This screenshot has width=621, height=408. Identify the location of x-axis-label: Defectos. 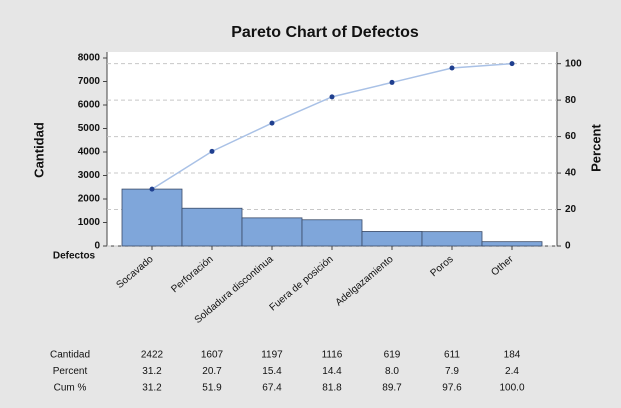
(74, 256).